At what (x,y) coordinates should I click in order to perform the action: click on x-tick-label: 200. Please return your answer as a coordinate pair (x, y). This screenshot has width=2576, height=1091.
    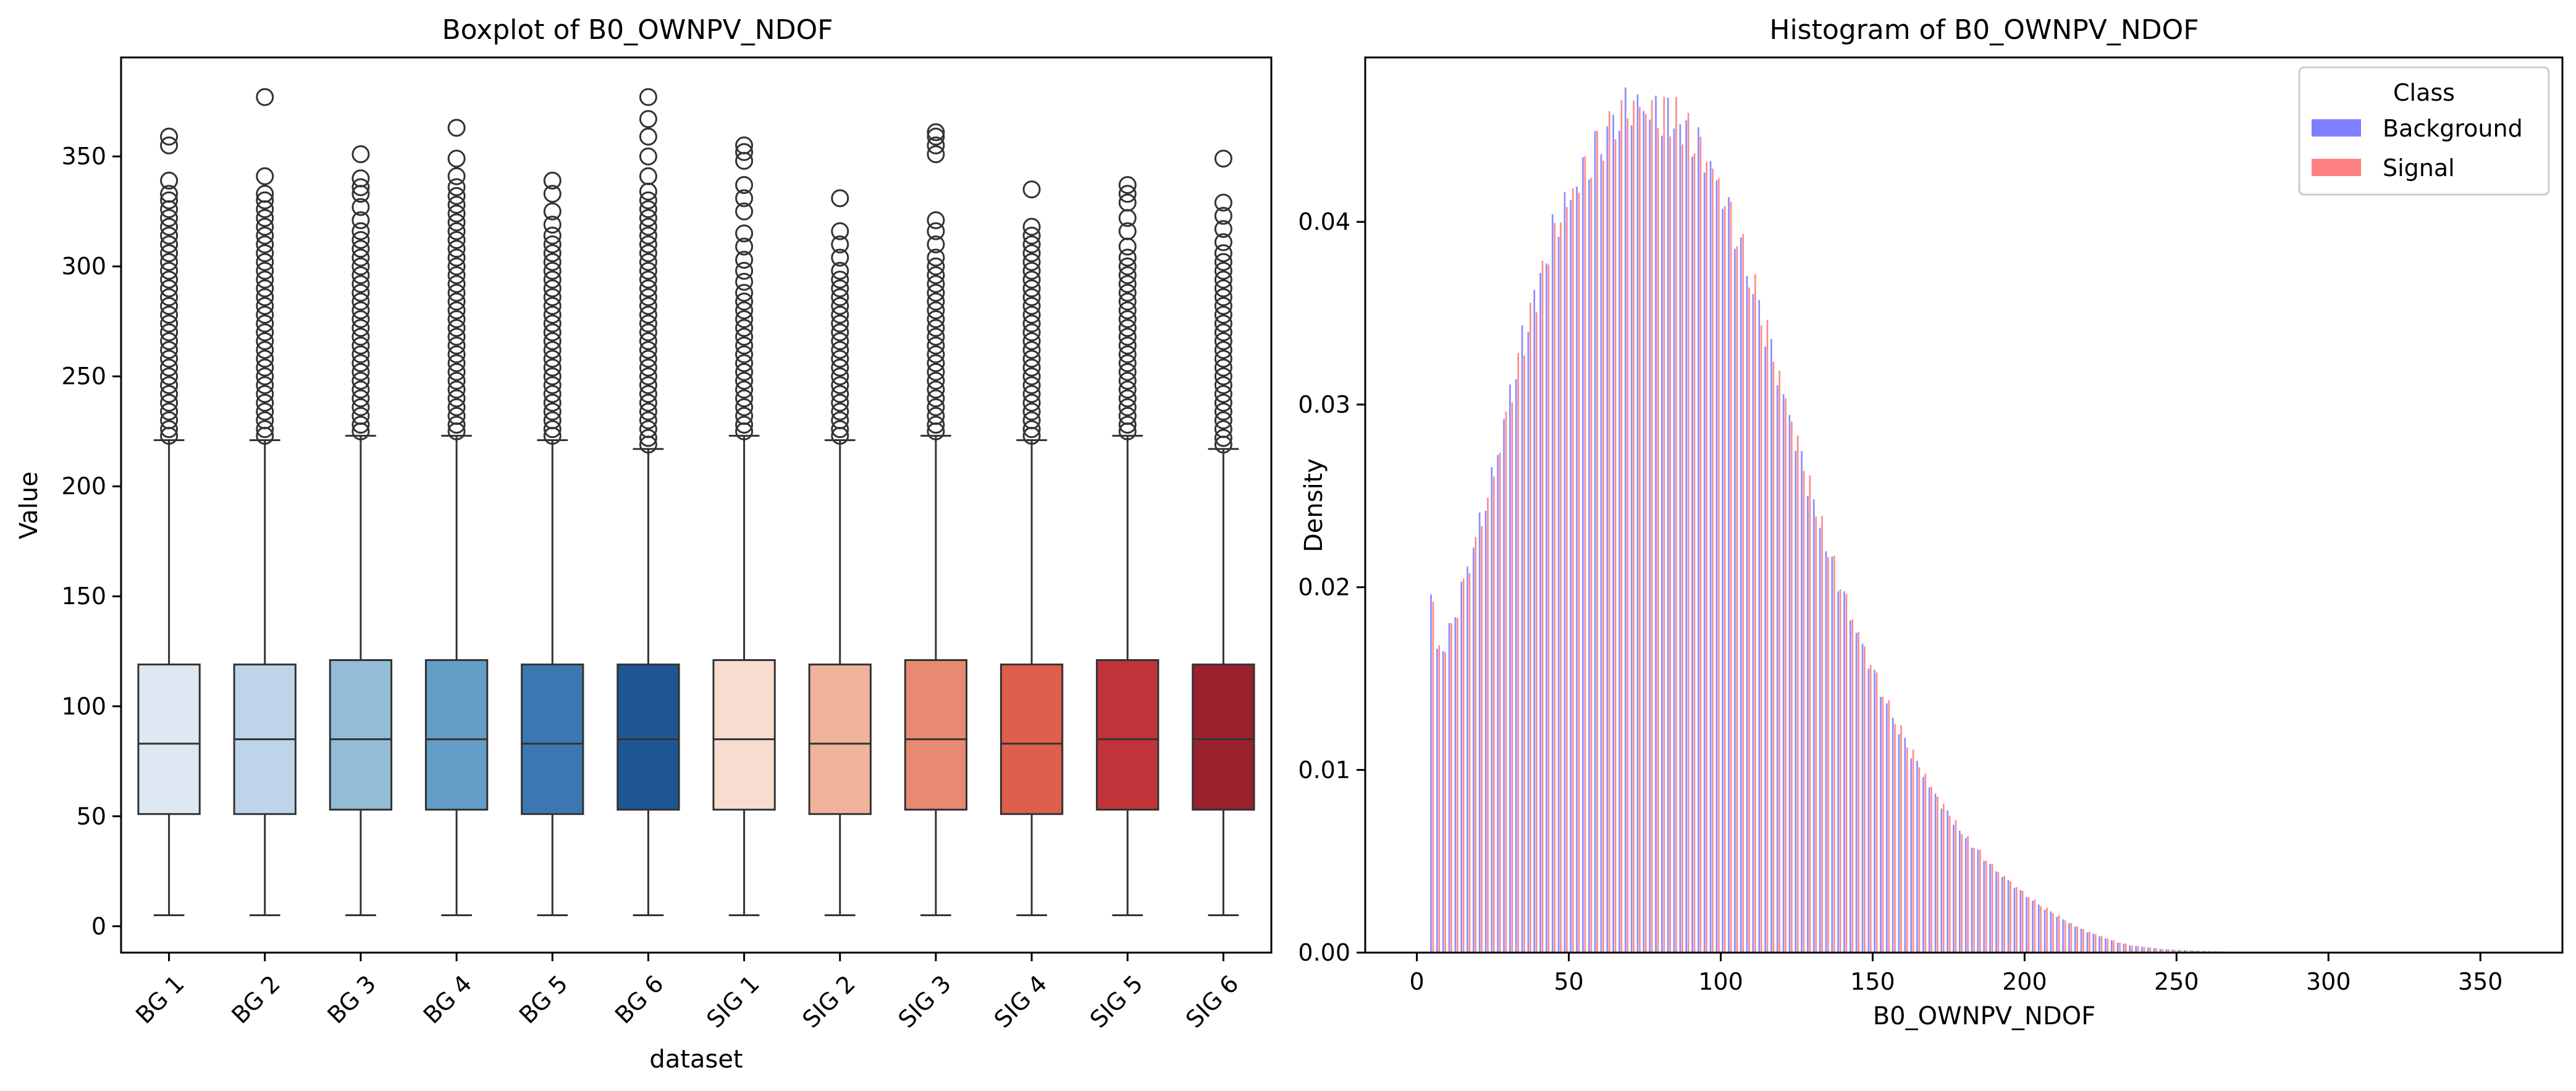
    Looking at the image, I should click on (2024, 981).